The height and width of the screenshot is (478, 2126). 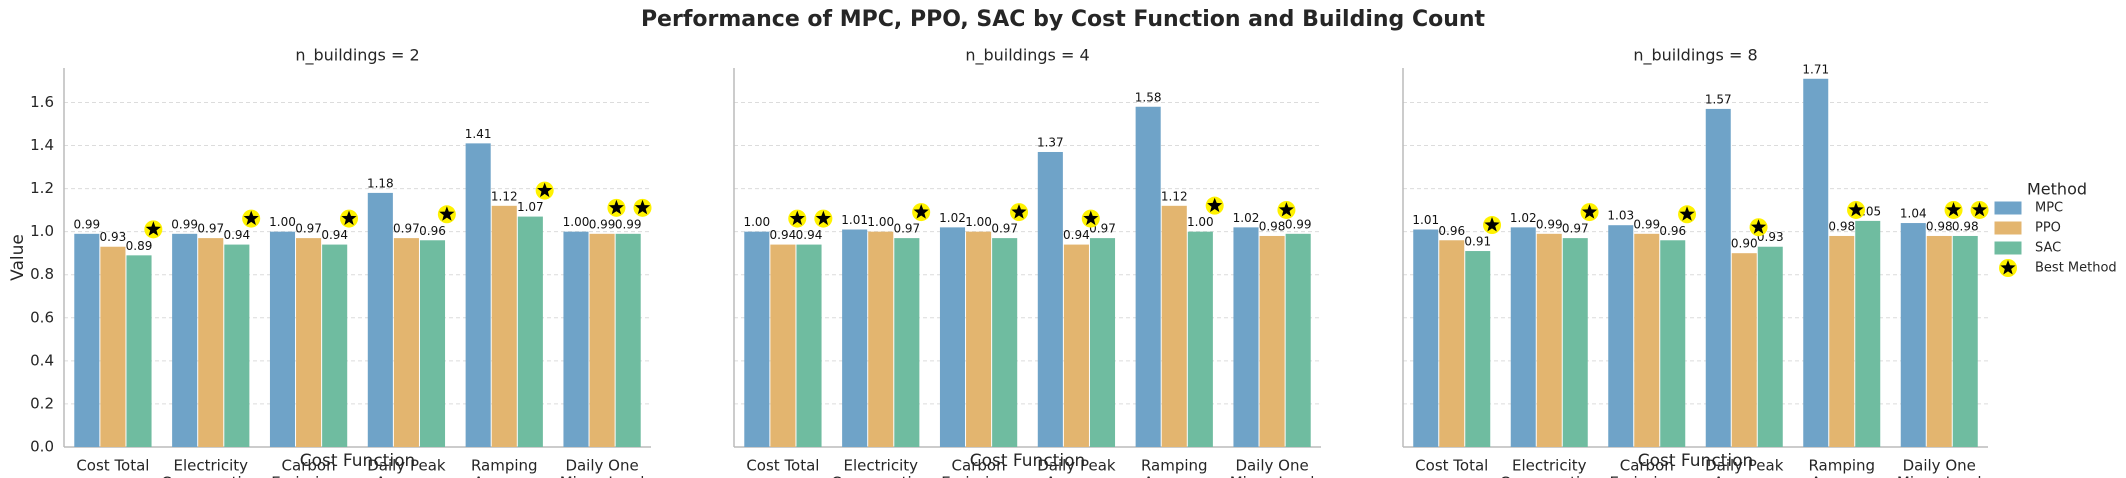 I want to click on value-label: 0.89, so click(x=139, y=246).